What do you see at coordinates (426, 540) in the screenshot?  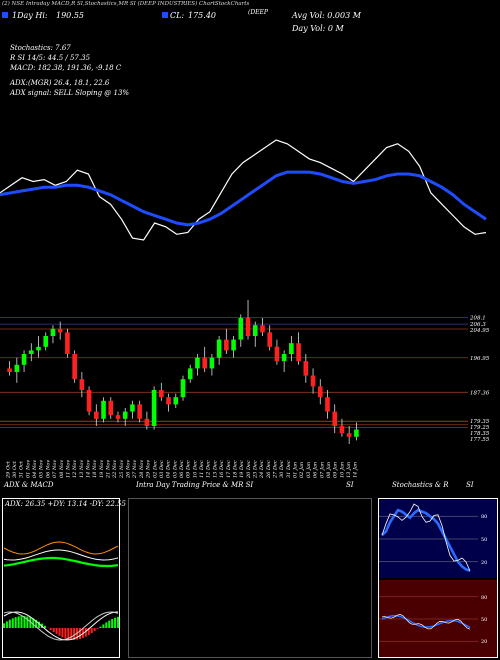 I see `stoch-k-line` at bounding box center [426, 540].